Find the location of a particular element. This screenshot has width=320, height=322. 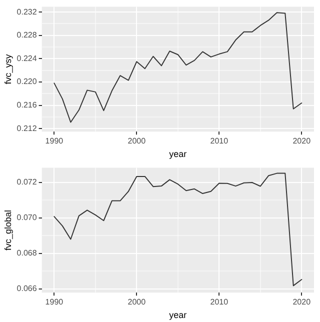

y-tick-label: 0.220 is located at coordinates (27, 81).